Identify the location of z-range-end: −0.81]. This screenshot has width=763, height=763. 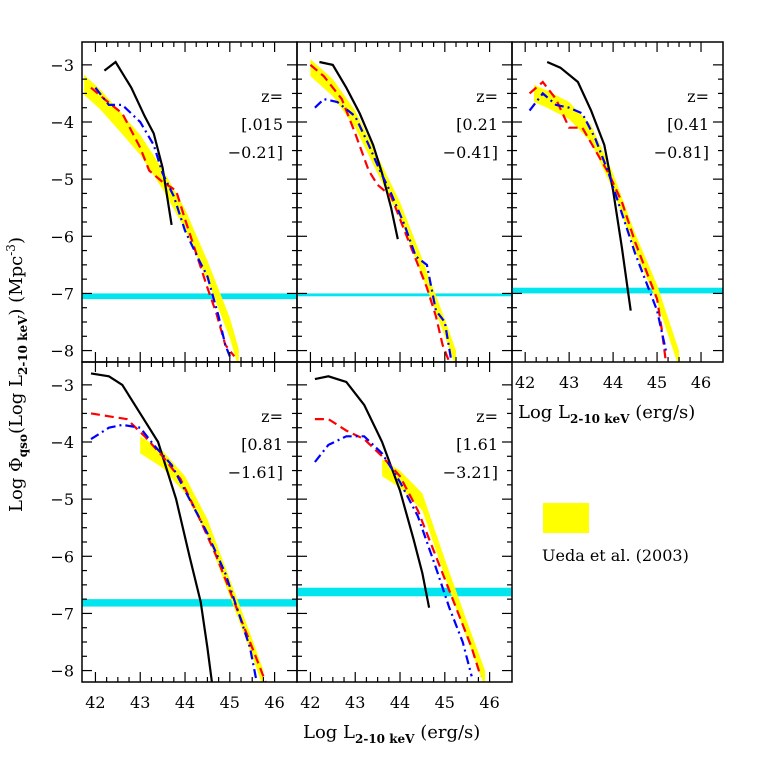
(681, 152).